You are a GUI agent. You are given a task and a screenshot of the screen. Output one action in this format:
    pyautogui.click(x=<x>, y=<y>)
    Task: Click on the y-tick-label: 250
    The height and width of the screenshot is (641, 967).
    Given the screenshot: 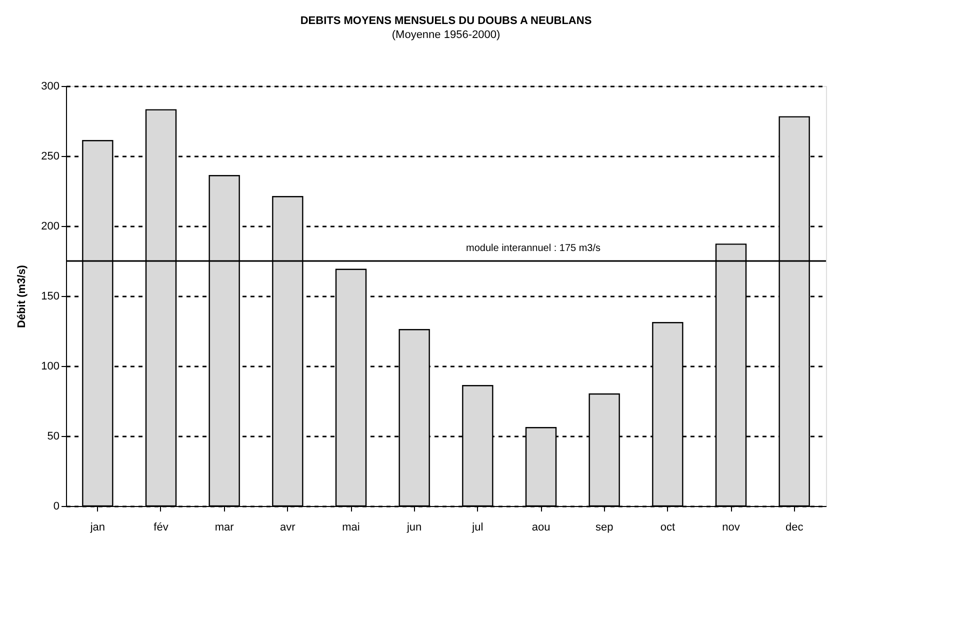 What is the action you would take?
    pyautogui.click(x=50, y=156)
    